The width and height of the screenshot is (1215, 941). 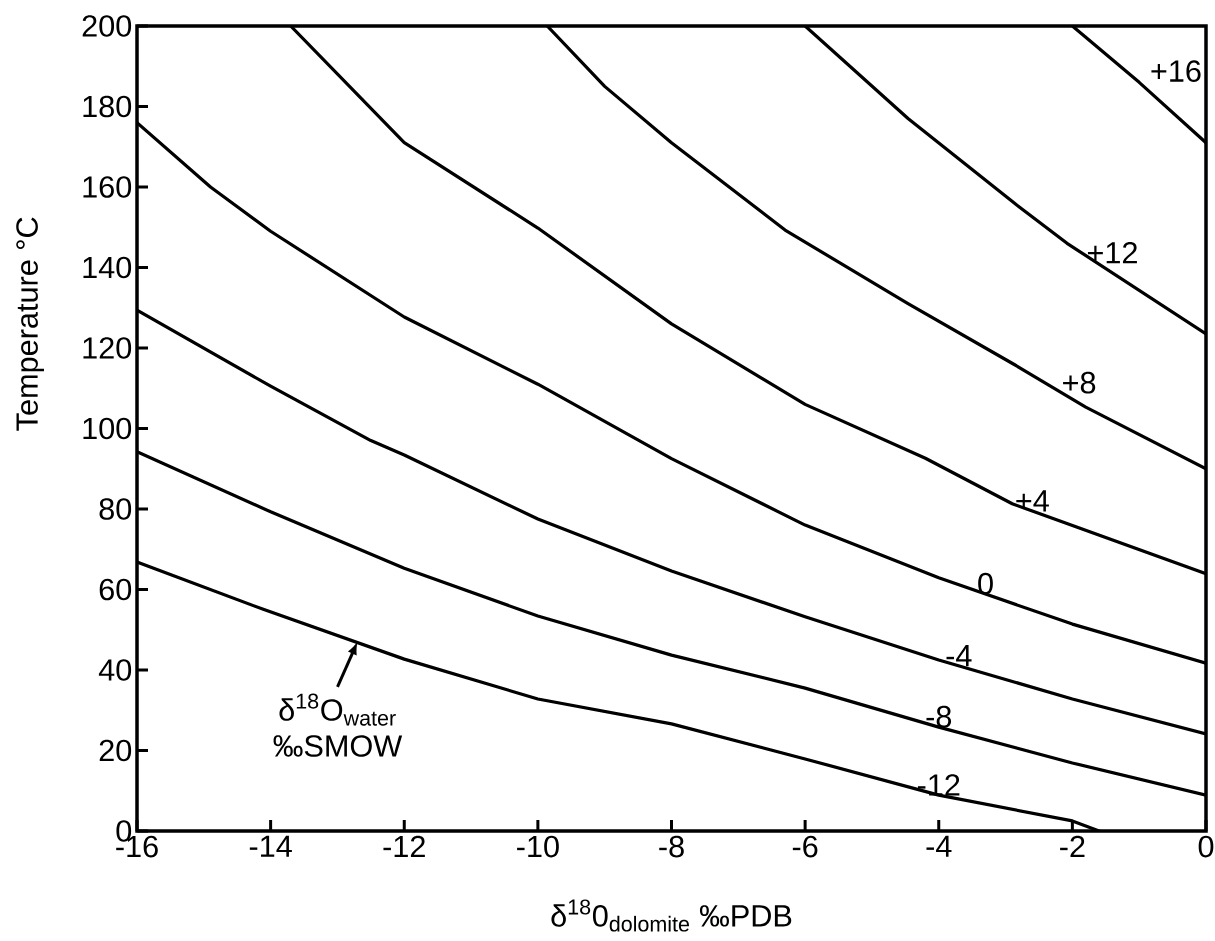 What do you see at coordinates (1079, 382) in the screenshot?
I see `series-label: +8` at bounding box center [1079, 382].